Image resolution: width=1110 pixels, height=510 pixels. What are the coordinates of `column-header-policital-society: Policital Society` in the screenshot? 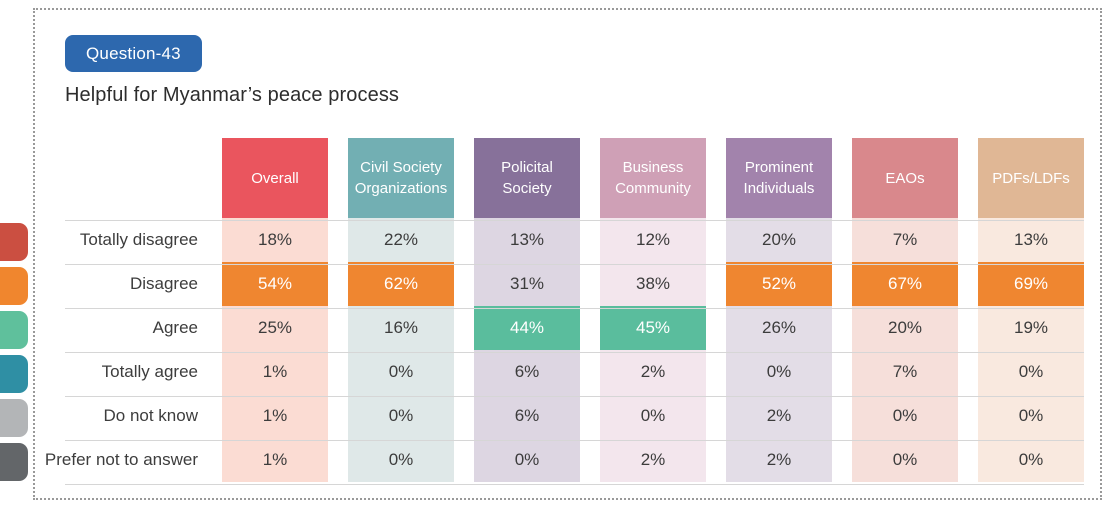 It's located at (527, 178).